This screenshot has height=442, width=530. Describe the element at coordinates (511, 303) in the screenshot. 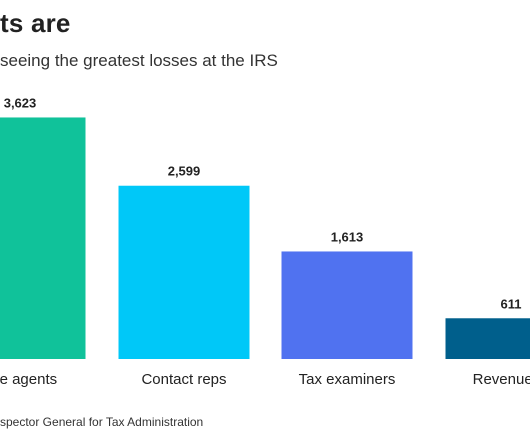

I see `bar-value-label-4: 611` at that location.